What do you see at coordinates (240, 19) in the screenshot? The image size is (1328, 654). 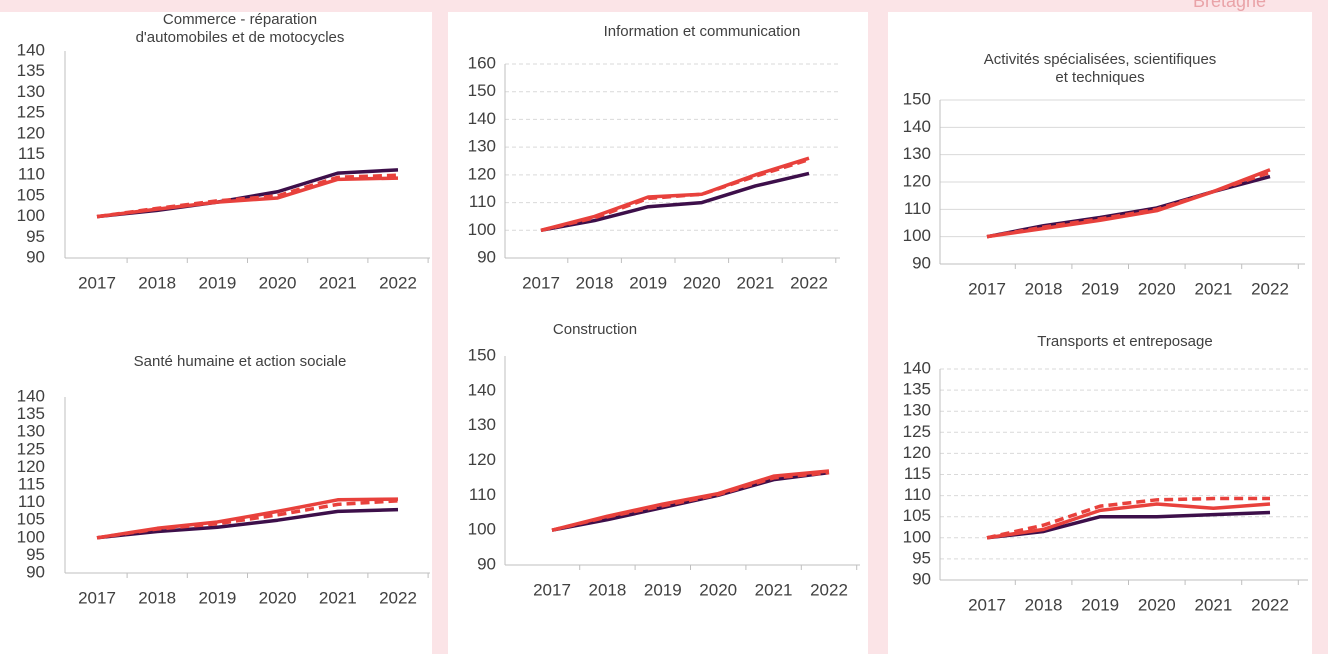 I see `chart-title: Commerce - réparation` at bounding box center [240, 19].